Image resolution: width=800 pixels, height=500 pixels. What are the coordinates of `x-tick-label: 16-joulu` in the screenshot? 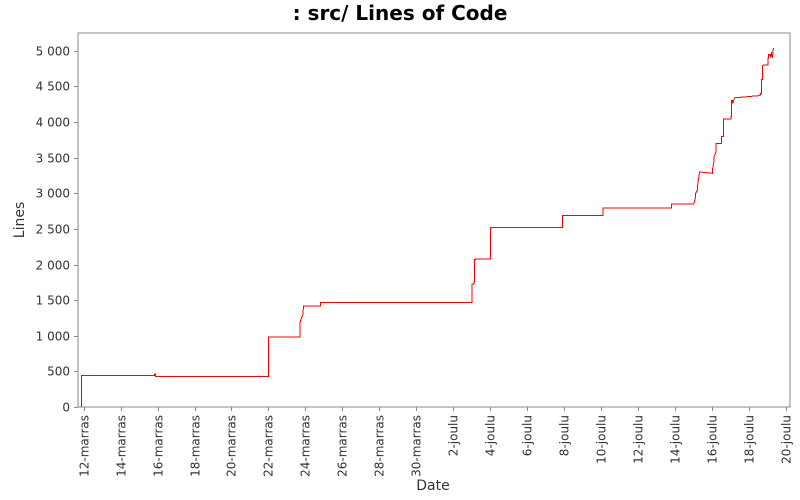 It's located at (713, 439).